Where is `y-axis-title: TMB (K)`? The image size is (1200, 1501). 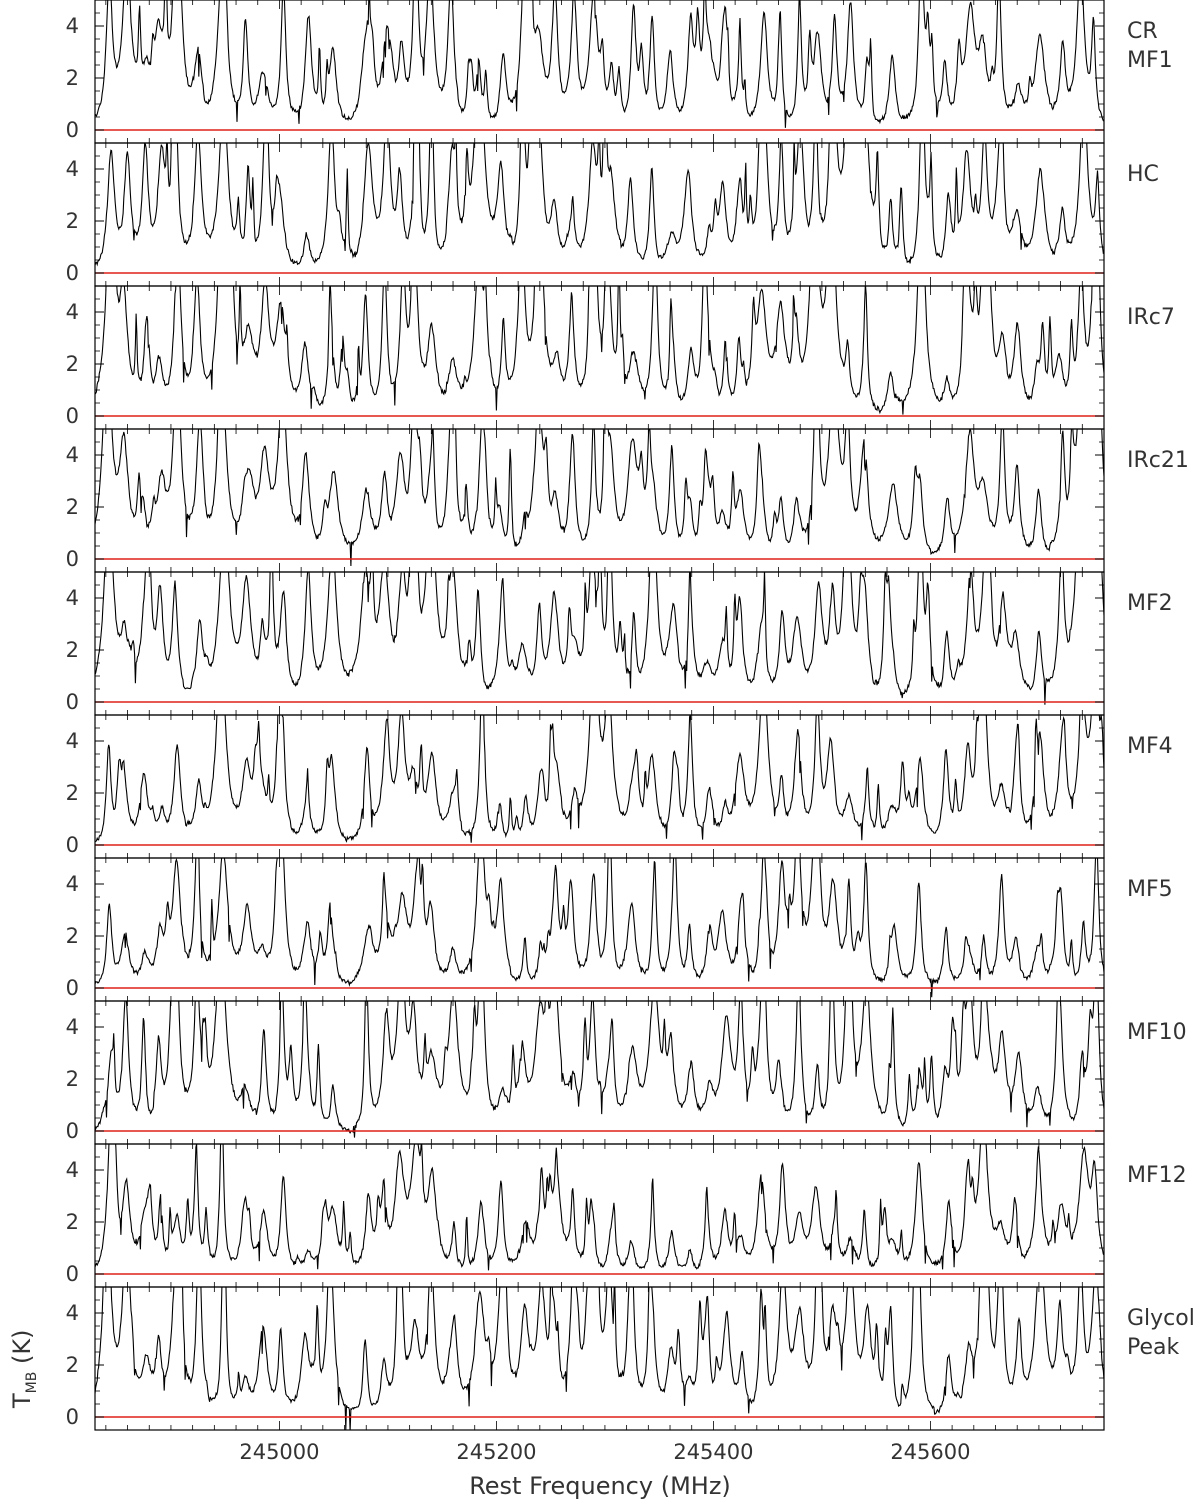
y-axis-title: TMB (K) is located at coordinates (24, 1369).